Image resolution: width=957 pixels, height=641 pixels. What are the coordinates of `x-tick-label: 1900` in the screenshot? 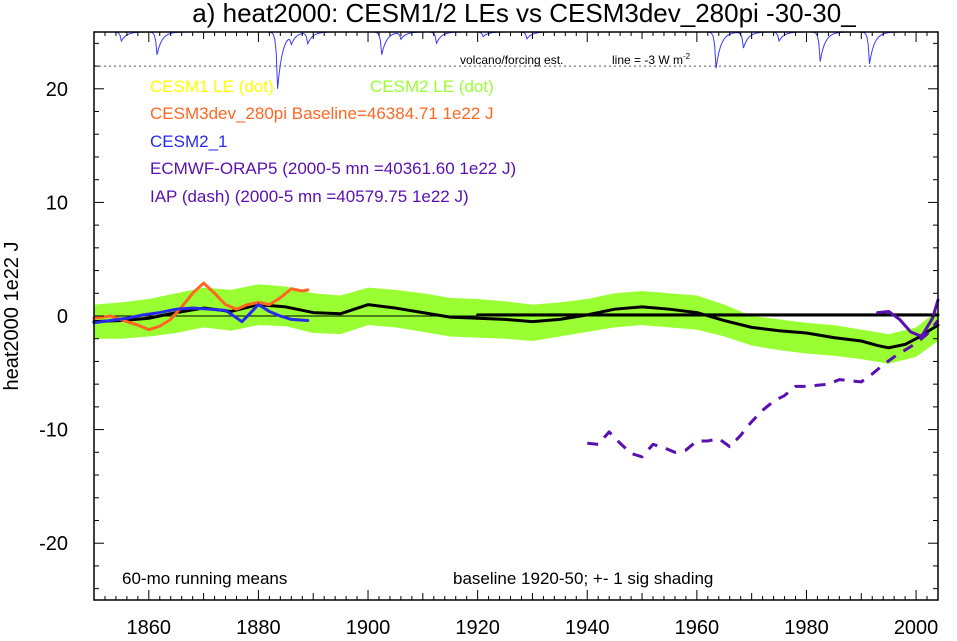 It's located at (368, 628).